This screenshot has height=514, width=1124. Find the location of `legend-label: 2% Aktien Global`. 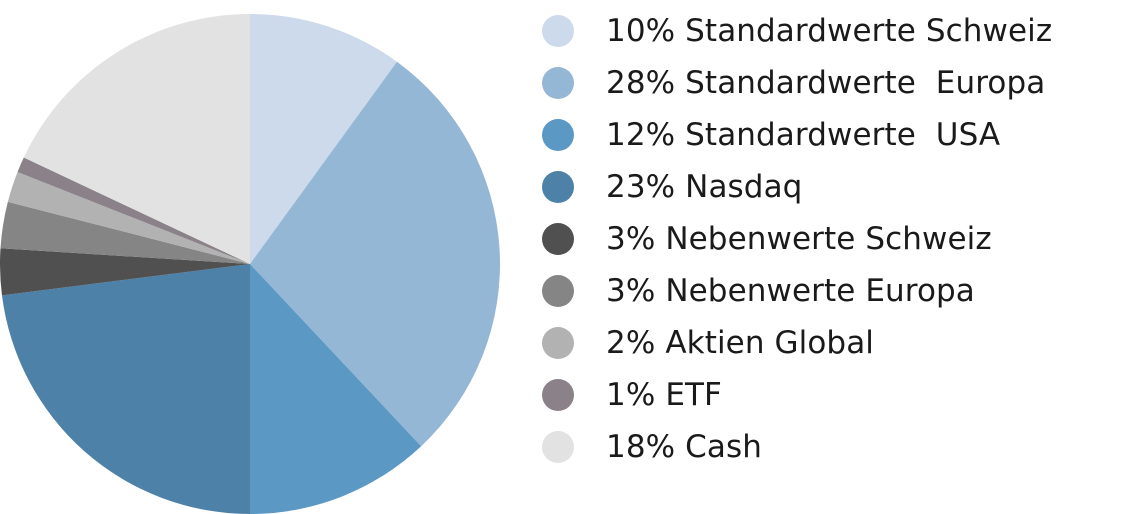

legend-label: 2% Aktien Global is located at coordinates (740, 343).